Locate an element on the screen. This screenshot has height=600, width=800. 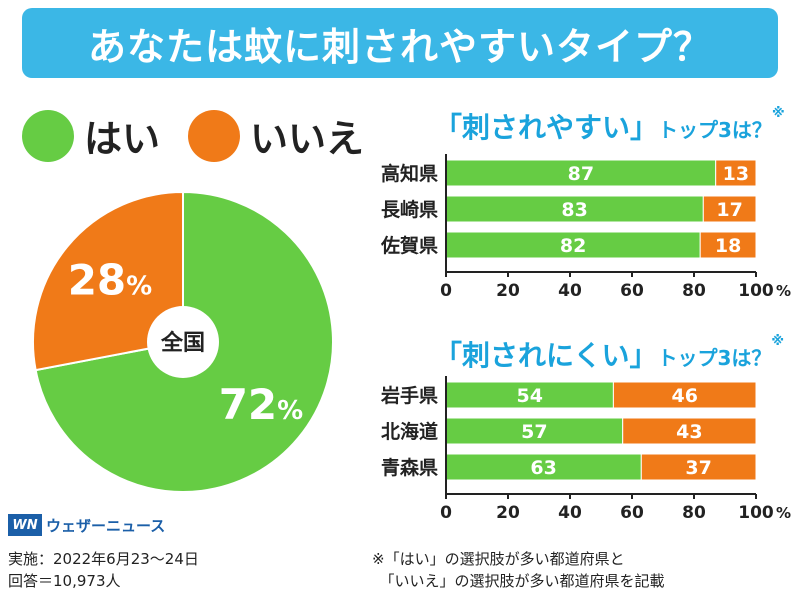
page-title: あなたは蚊に刺されやすいタイプ？ is located at coordinates (399, 46).